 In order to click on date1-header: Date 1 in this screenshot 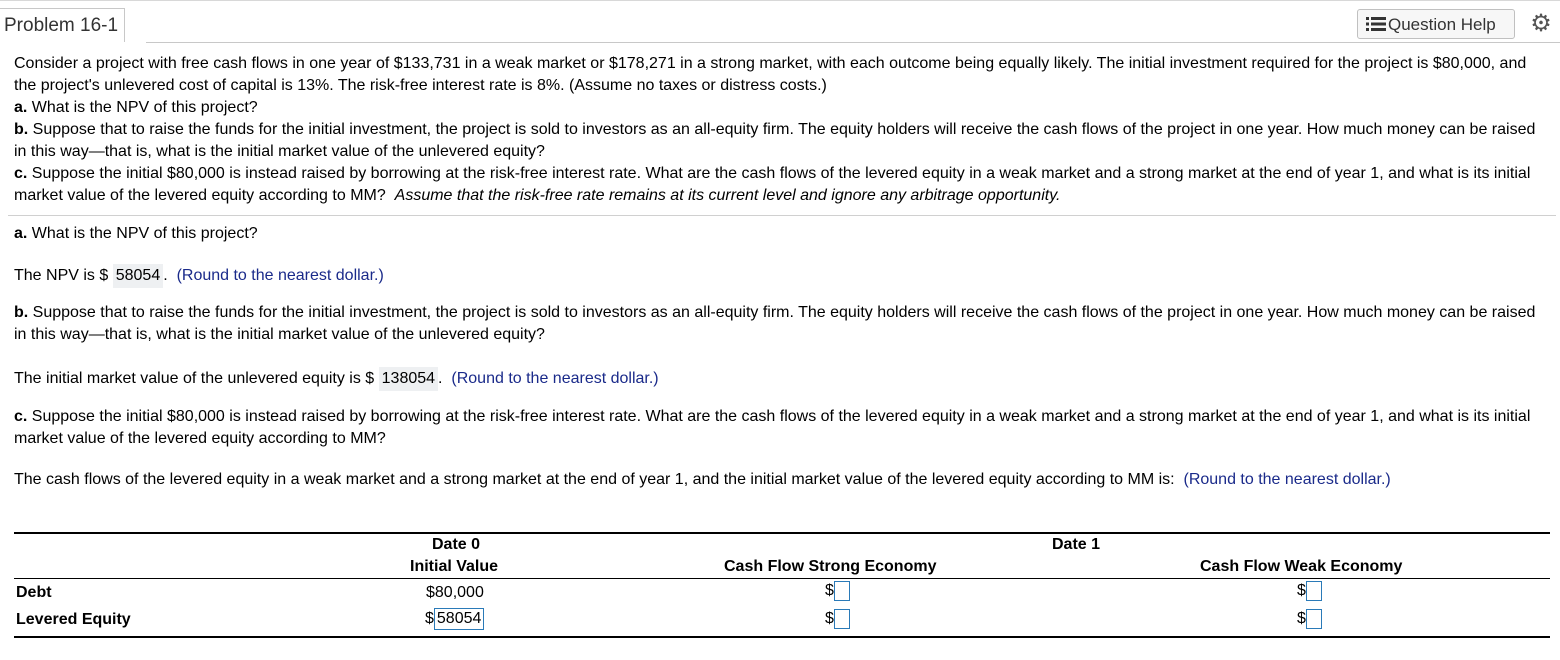, I will do `click(1076, 544)`.